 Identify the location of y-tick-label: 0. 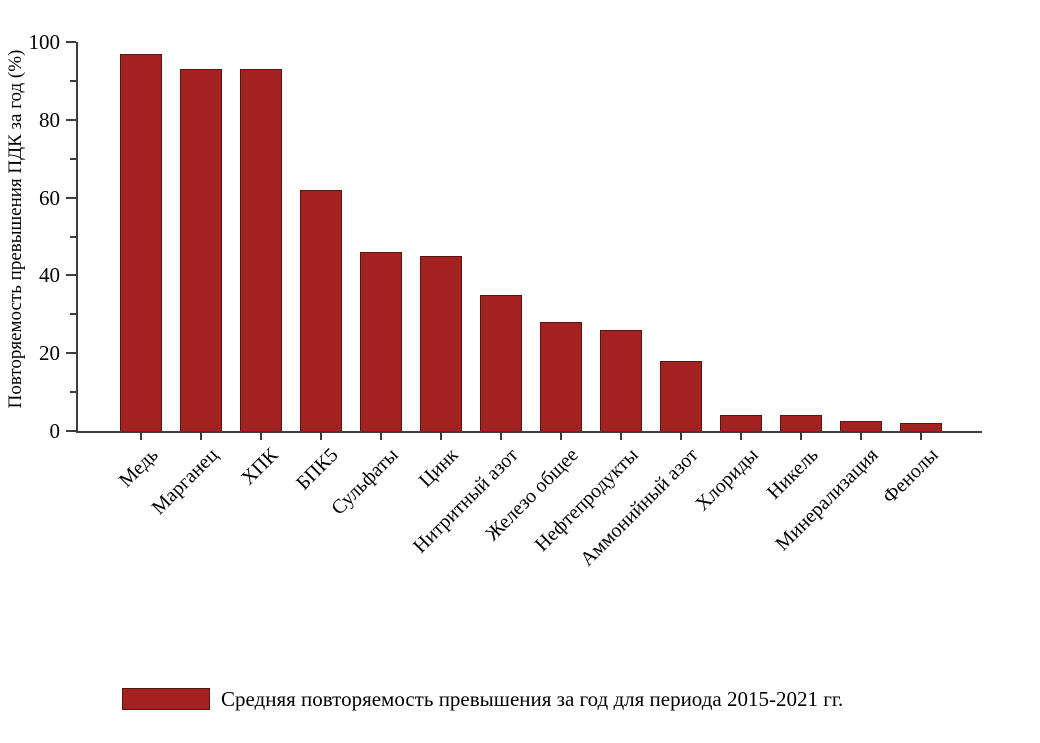
(55, 431).